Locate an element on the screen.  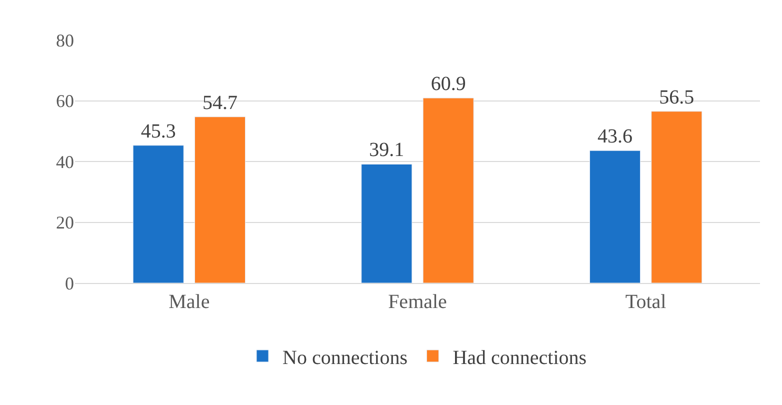
data-label: 39.1 is located at coordinates (386, 150).